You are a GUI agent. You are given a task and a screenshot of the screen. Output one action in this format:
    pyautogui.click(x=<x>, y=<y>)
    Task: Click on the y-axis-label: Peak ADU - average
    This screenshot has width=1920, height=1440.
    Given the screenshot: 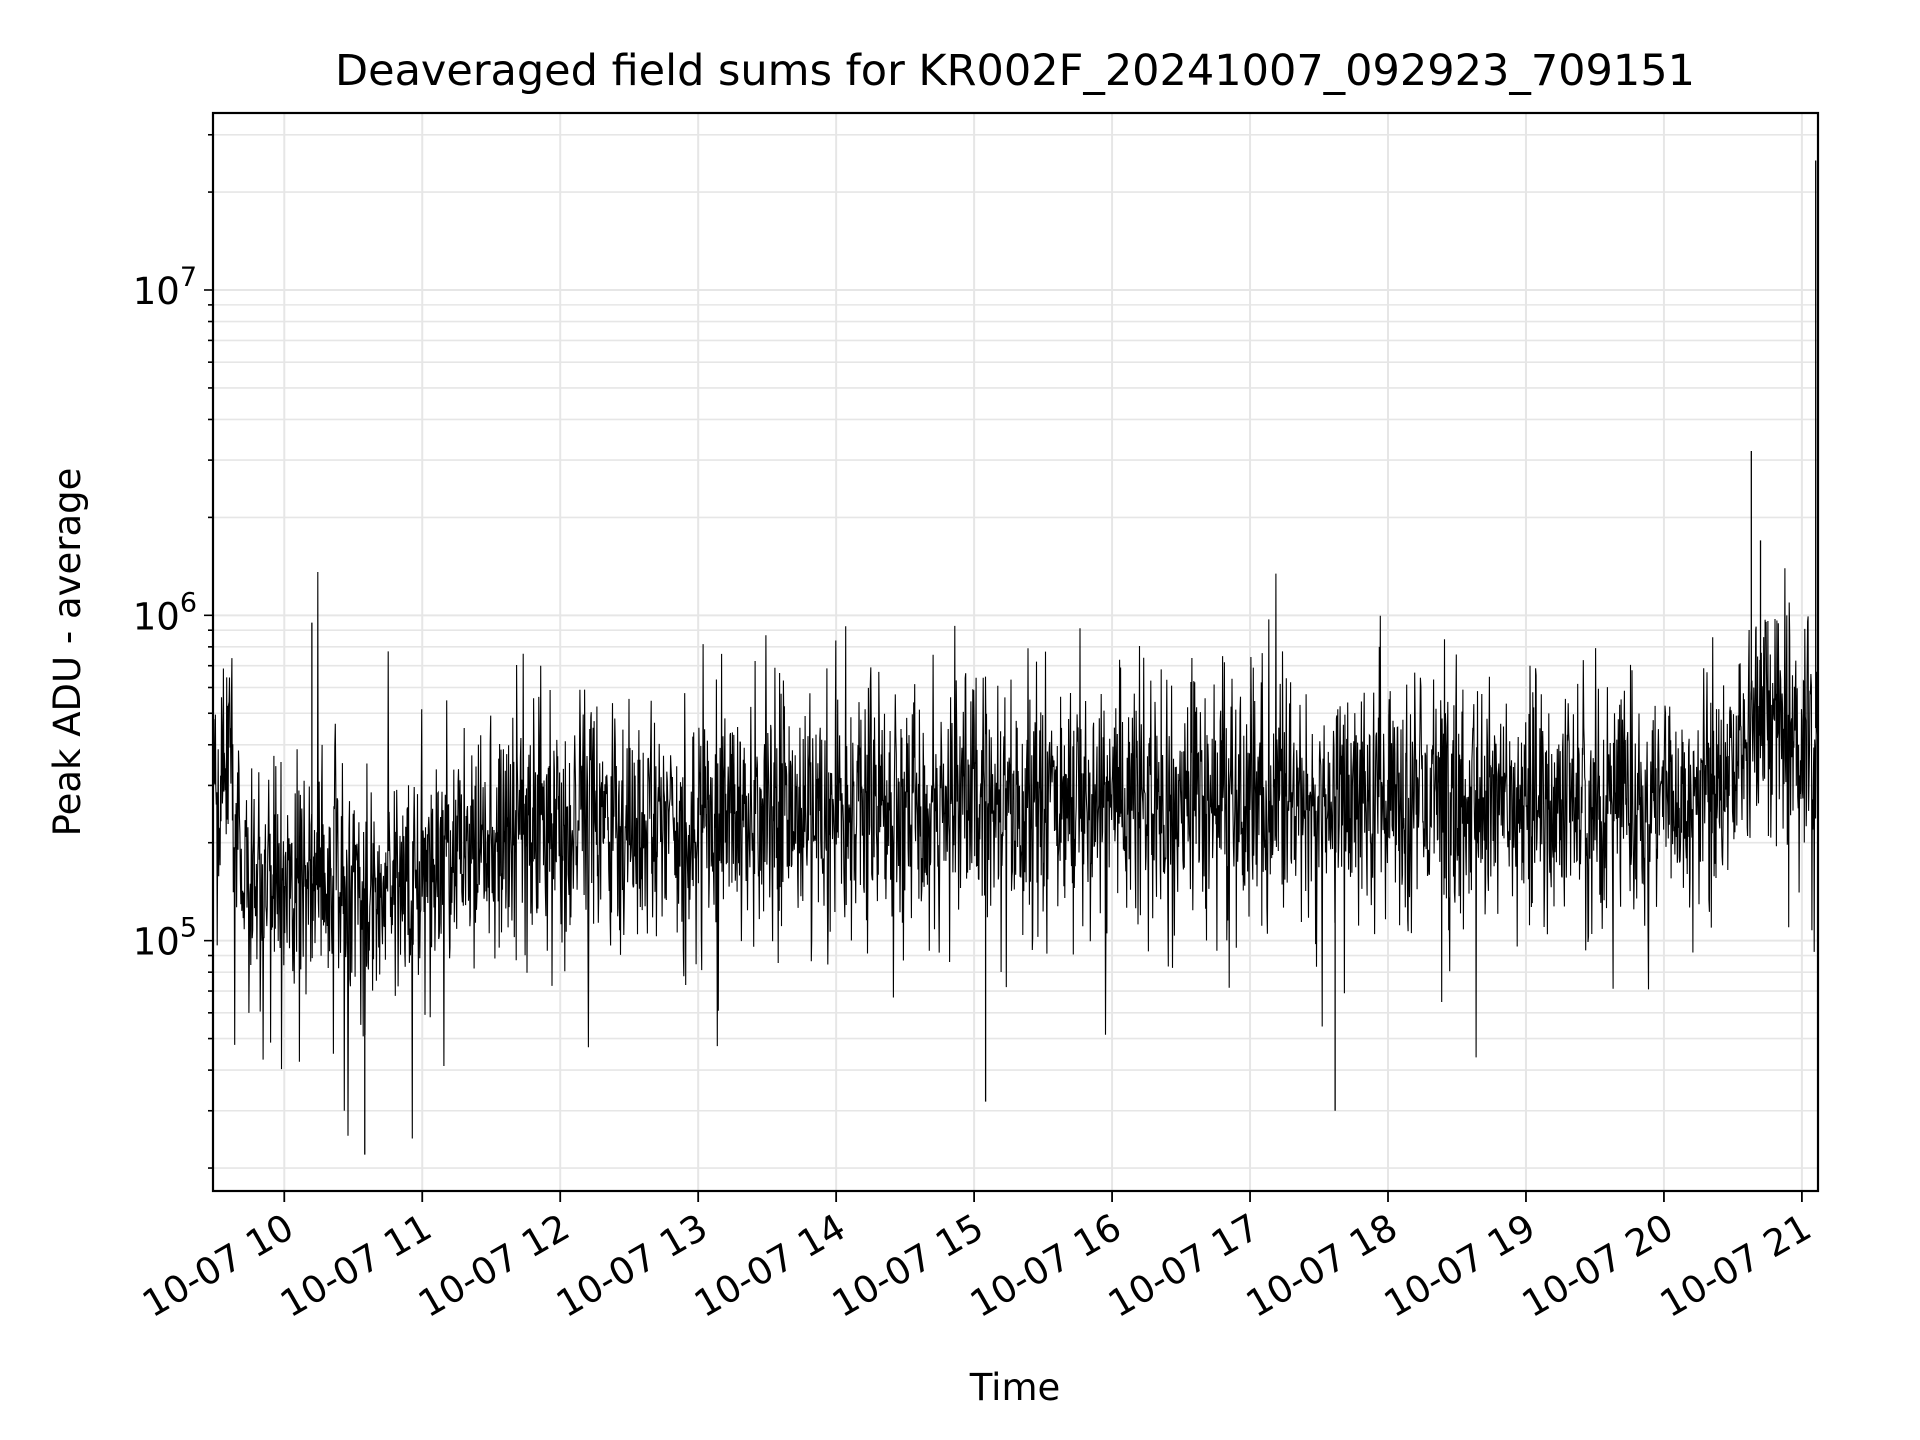 What is the action you would take?
    pyautogui.click(x=67, y=652)
    